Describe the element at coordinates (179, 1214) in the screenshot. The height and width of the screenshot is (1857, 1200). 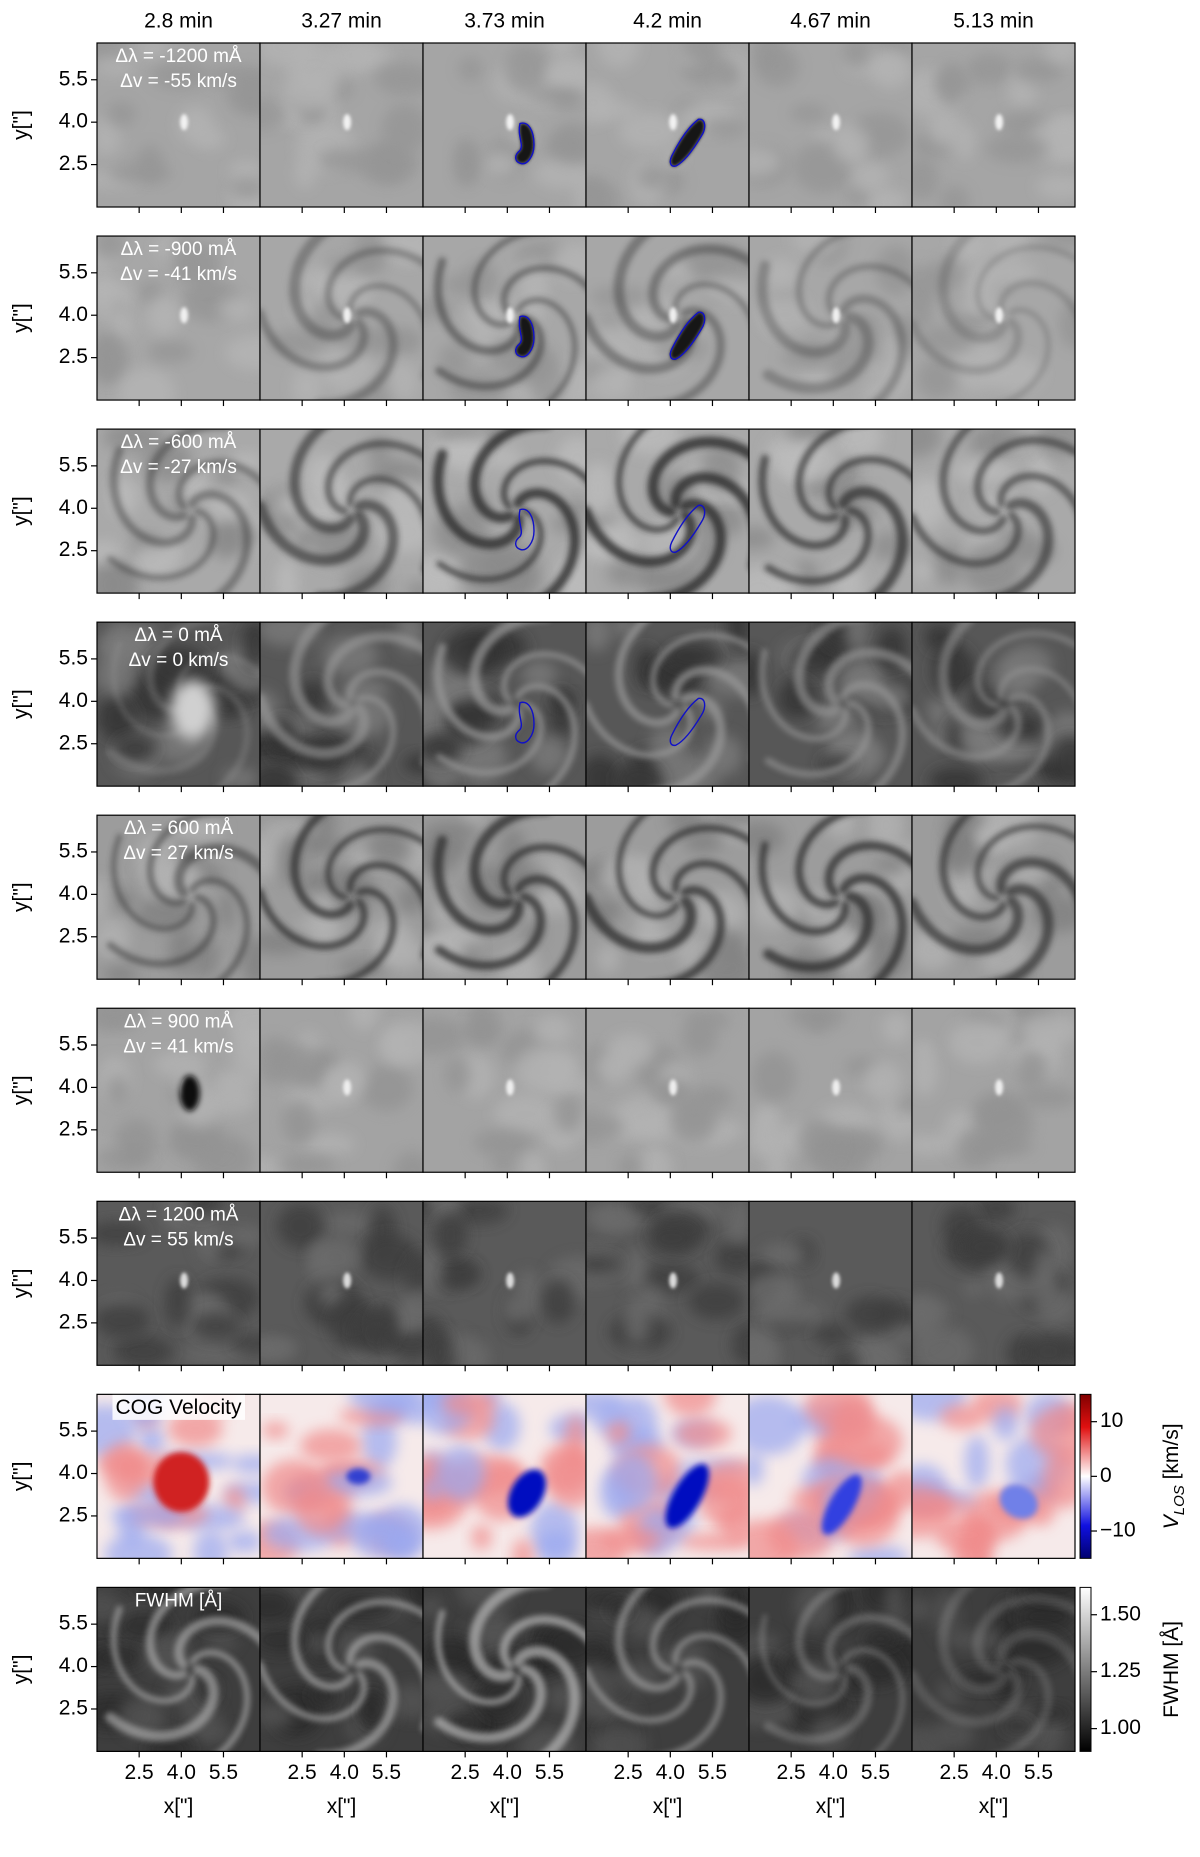
I see `row-annotation: Δλ = 1200 mÅ` at that location.